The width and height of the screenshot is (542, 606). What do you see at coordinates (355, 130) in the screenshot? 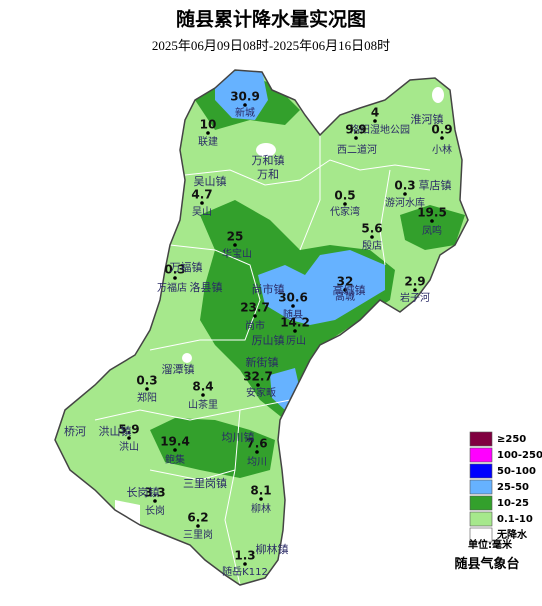
I see `station-value: 9.9` at bounding box center [355, 130].